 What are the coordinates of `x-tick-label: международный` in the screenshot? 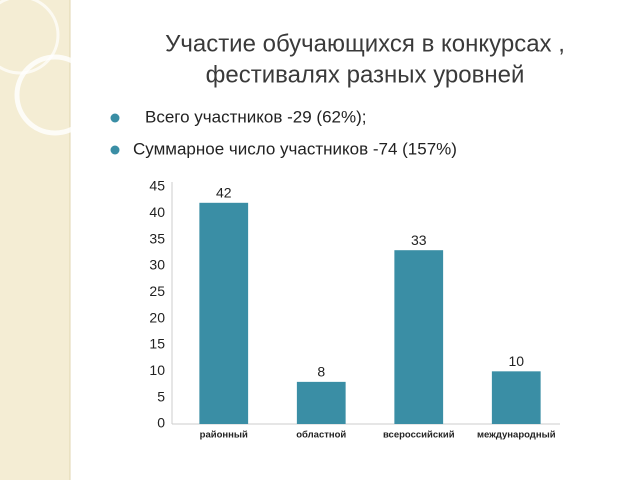 It's located at (516, 435).